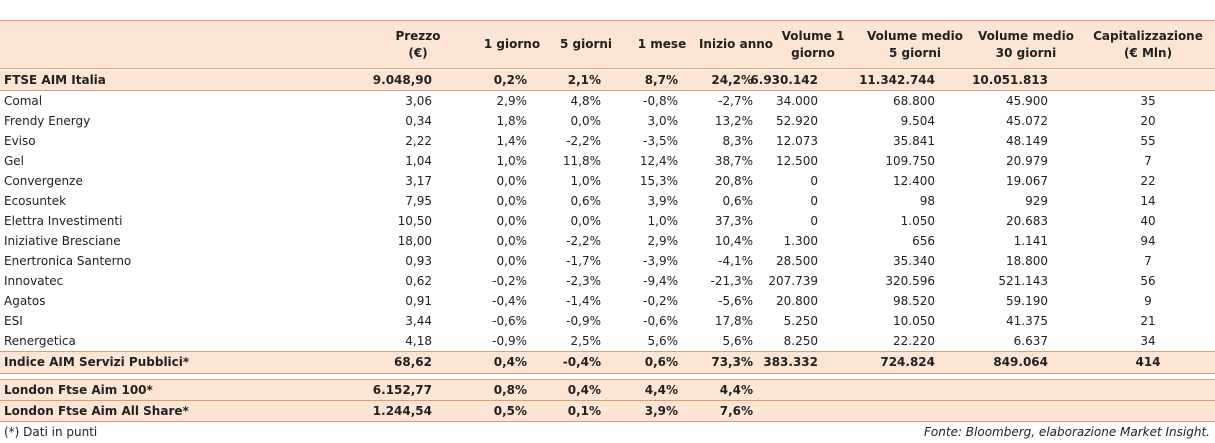  I want to click on cell-value: -2,2%, so click(583, 141).